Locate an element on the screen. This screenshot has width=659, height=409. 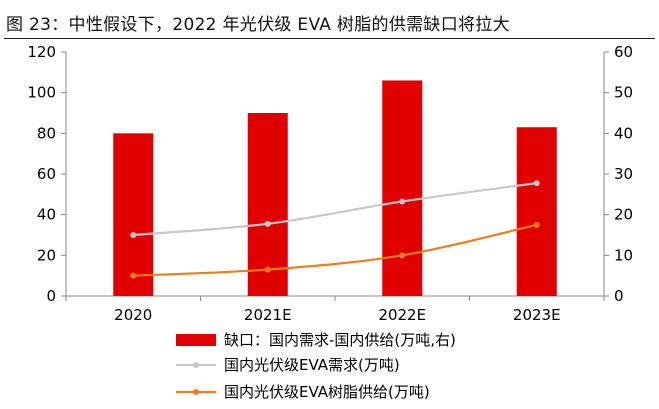
x-tick-labels: 2020 2021E 2022E 2023E is located at coordinates (337, 315).